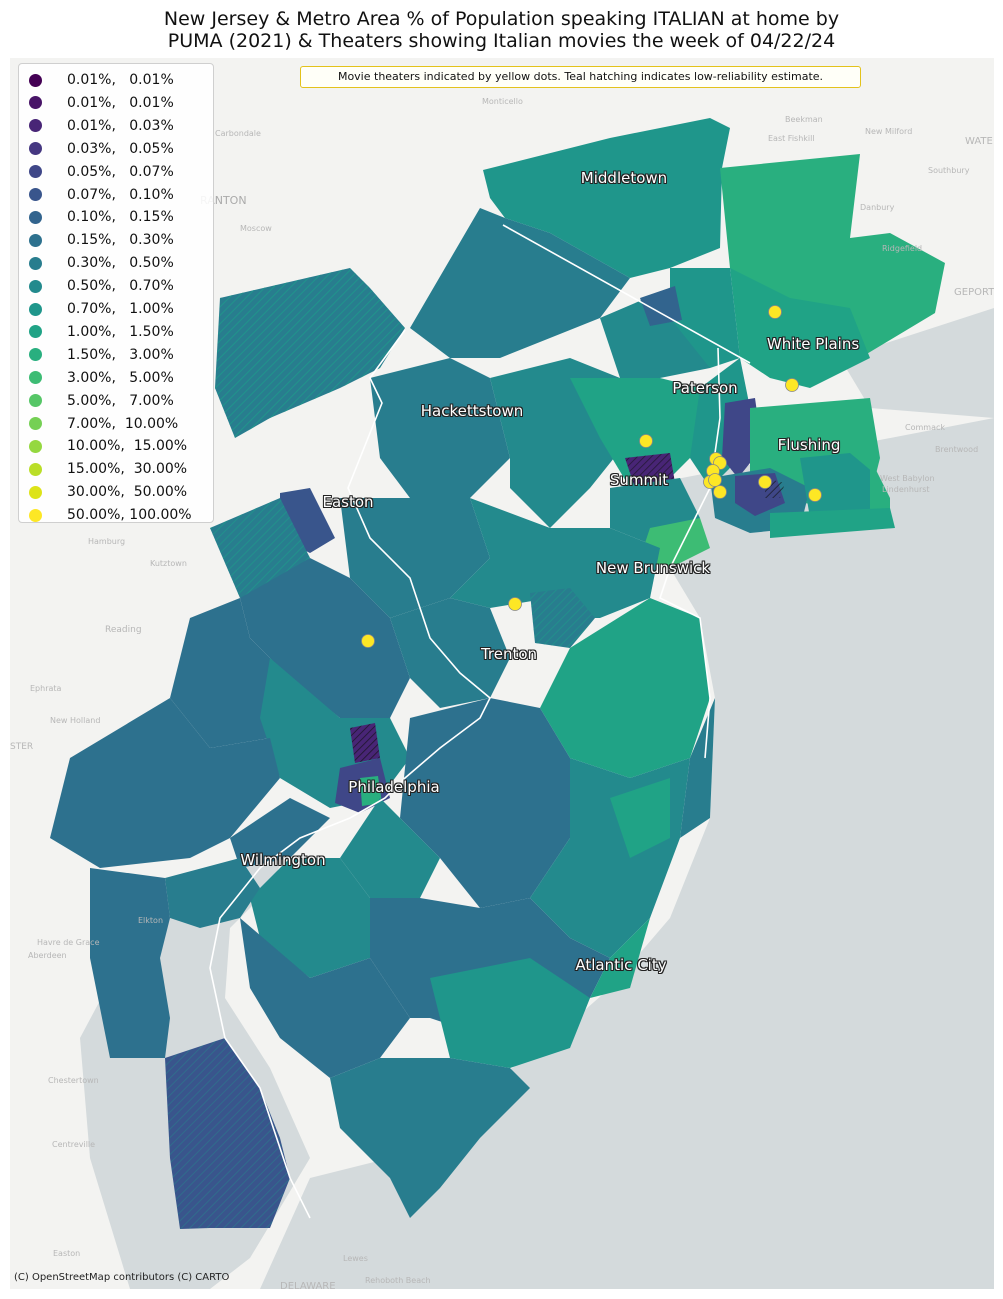 The width and height of the screenshot is (1003, 1299). I want to click on region-rockland, so click(705, 318).